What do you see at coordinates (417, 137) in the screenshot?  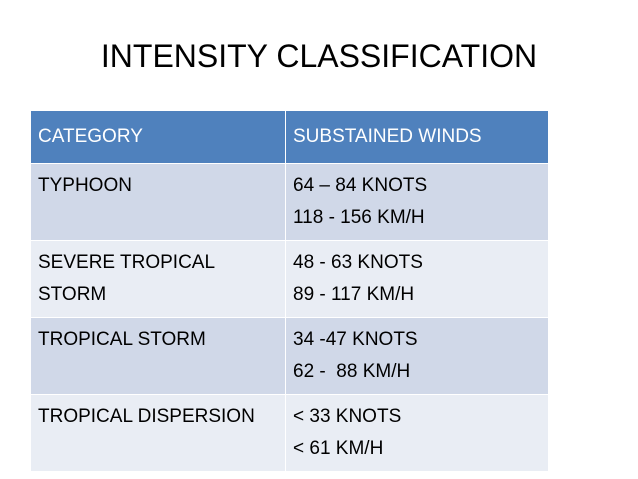 I see `header-cell: SUBSTAINED WINDS` at bounding box center [417, 137].